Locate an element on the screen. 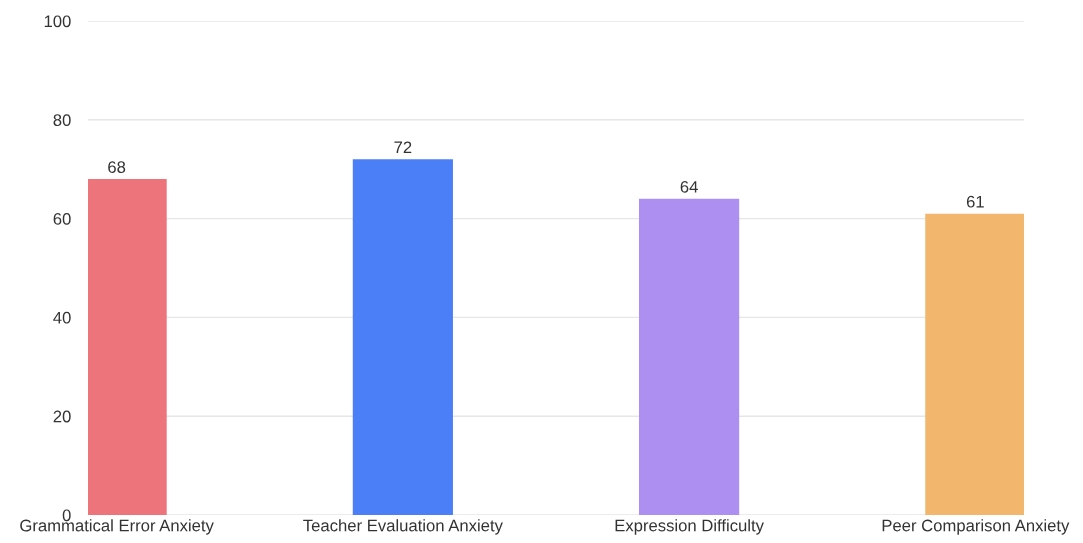 The width and height of the screenshot is (1083, 543). data-label: 64 is located at coordinates (689, 186).